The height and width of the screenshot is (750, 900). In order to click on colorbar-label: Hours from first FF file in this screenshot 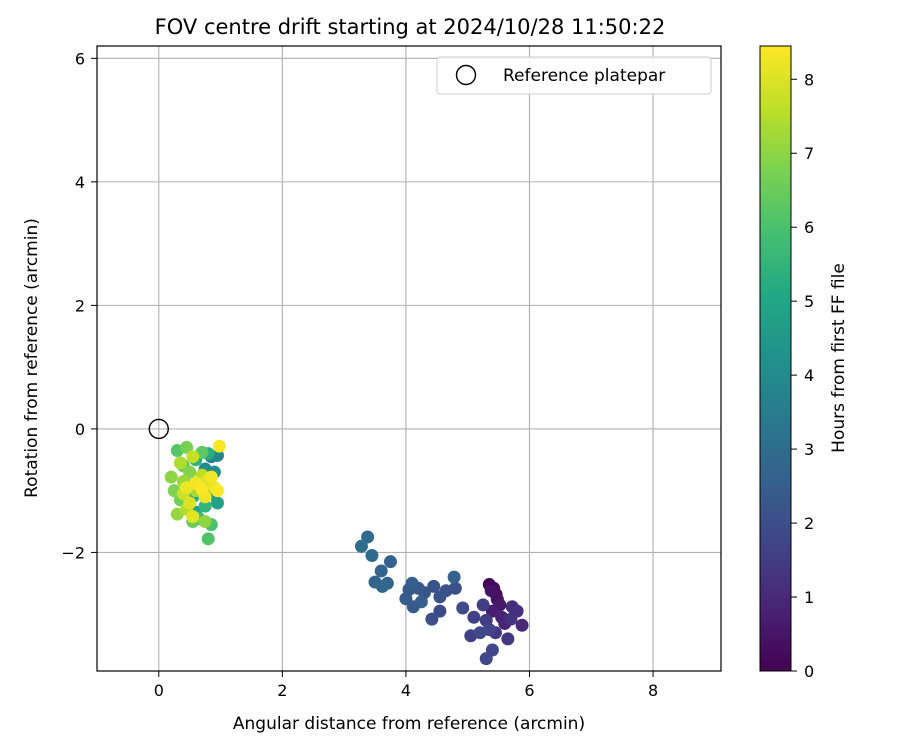, I will do `click(839, 358)`.